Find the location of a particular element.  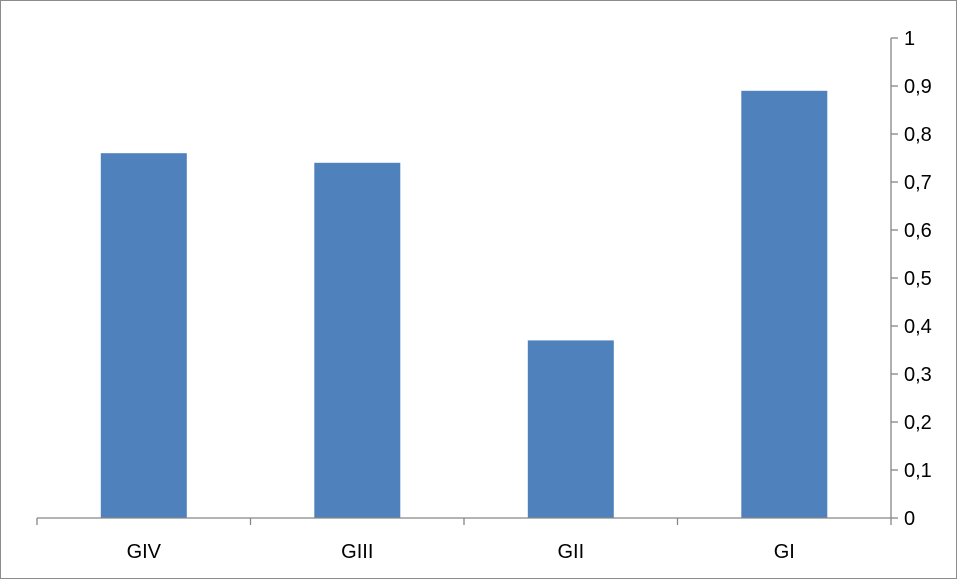

x-tick-label: GII is located at coordinates (570, 552).